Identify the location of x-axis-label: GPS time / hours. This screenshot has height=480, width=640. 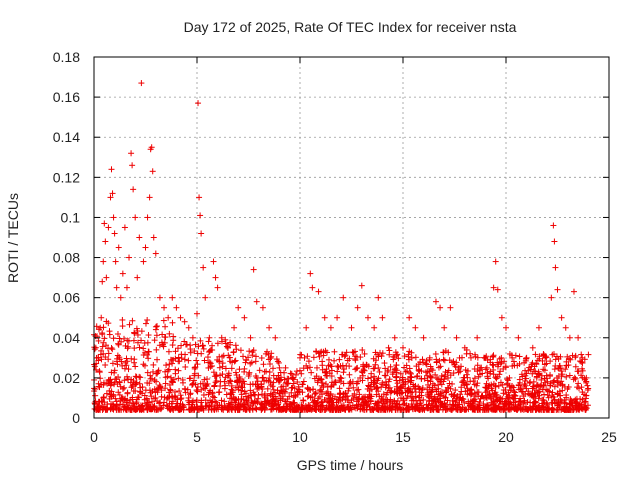
(350, 465).